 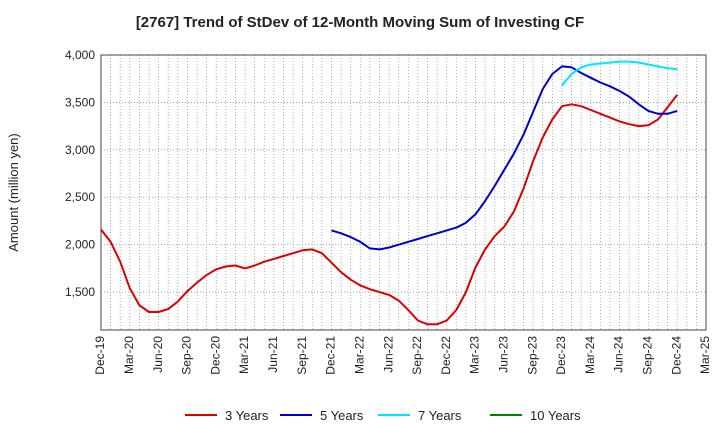 What do you see at coordinates (705, 355) in the screenshot?
I see `x-tick-label: Mar-25` at bounding box center [705, 355].